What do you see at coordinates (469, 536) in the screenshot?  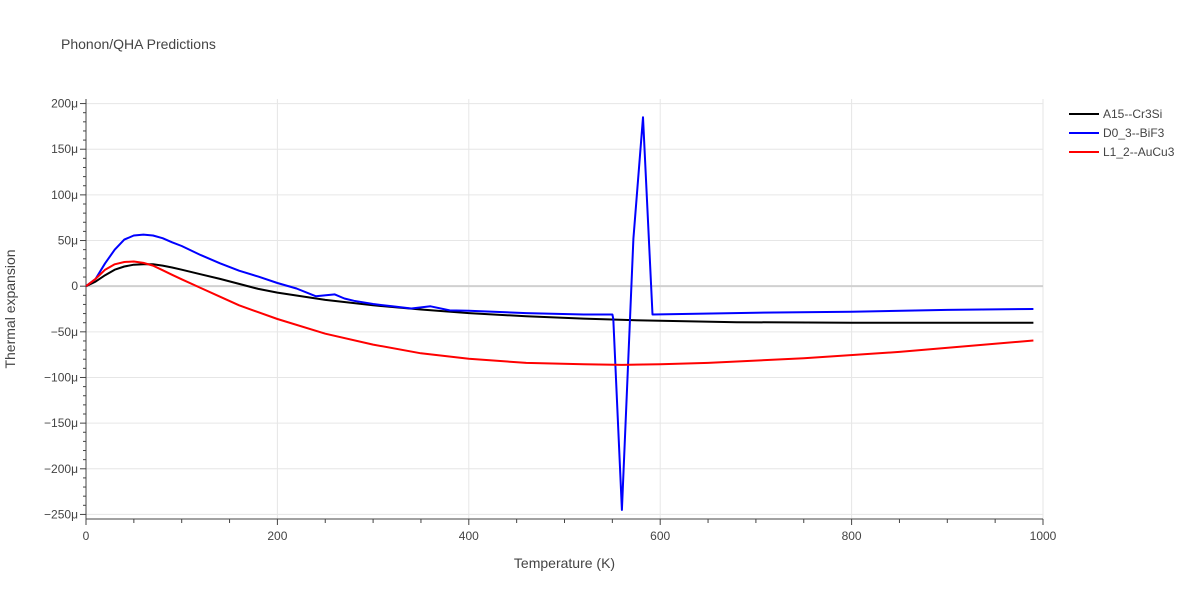 I see `x-tick-label: 400` at bounding box center [469, 536].